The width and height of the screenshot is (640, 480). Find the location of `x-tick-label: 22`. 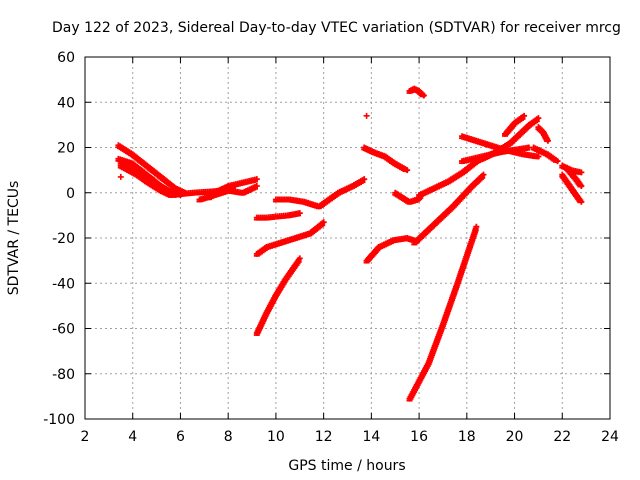

x-tick-label: 22 is located at coordinates (562, 437).